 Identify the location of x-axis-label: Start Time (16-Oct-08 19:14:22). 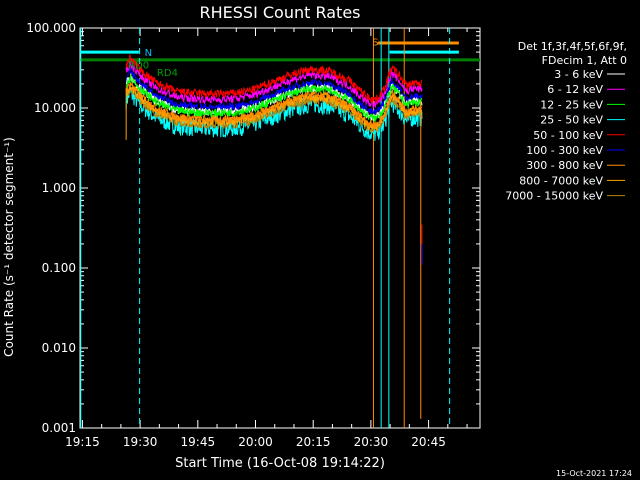
(280, 463).